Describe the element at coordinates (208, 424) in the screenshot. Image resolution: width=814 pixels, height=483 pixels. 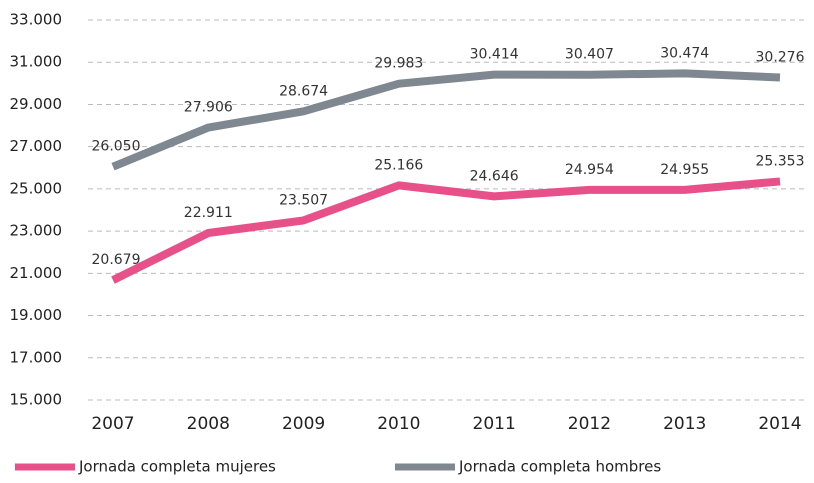
I see `x-tick-label: 2008` at that location.